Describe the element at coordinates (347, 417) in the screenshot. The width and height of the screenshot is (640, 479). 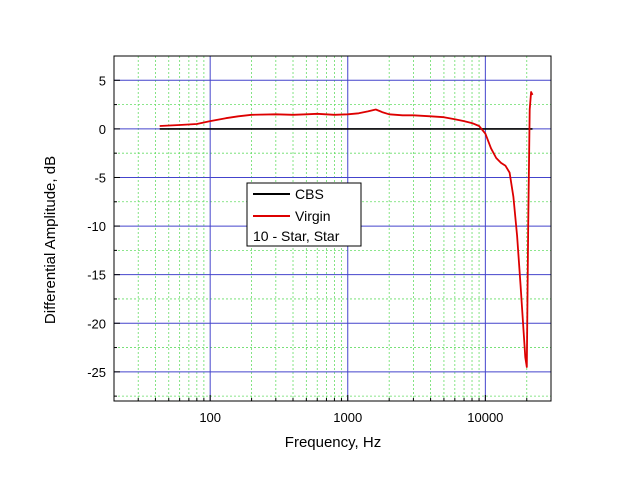
I see `x-tick-label: 1000` at that location.